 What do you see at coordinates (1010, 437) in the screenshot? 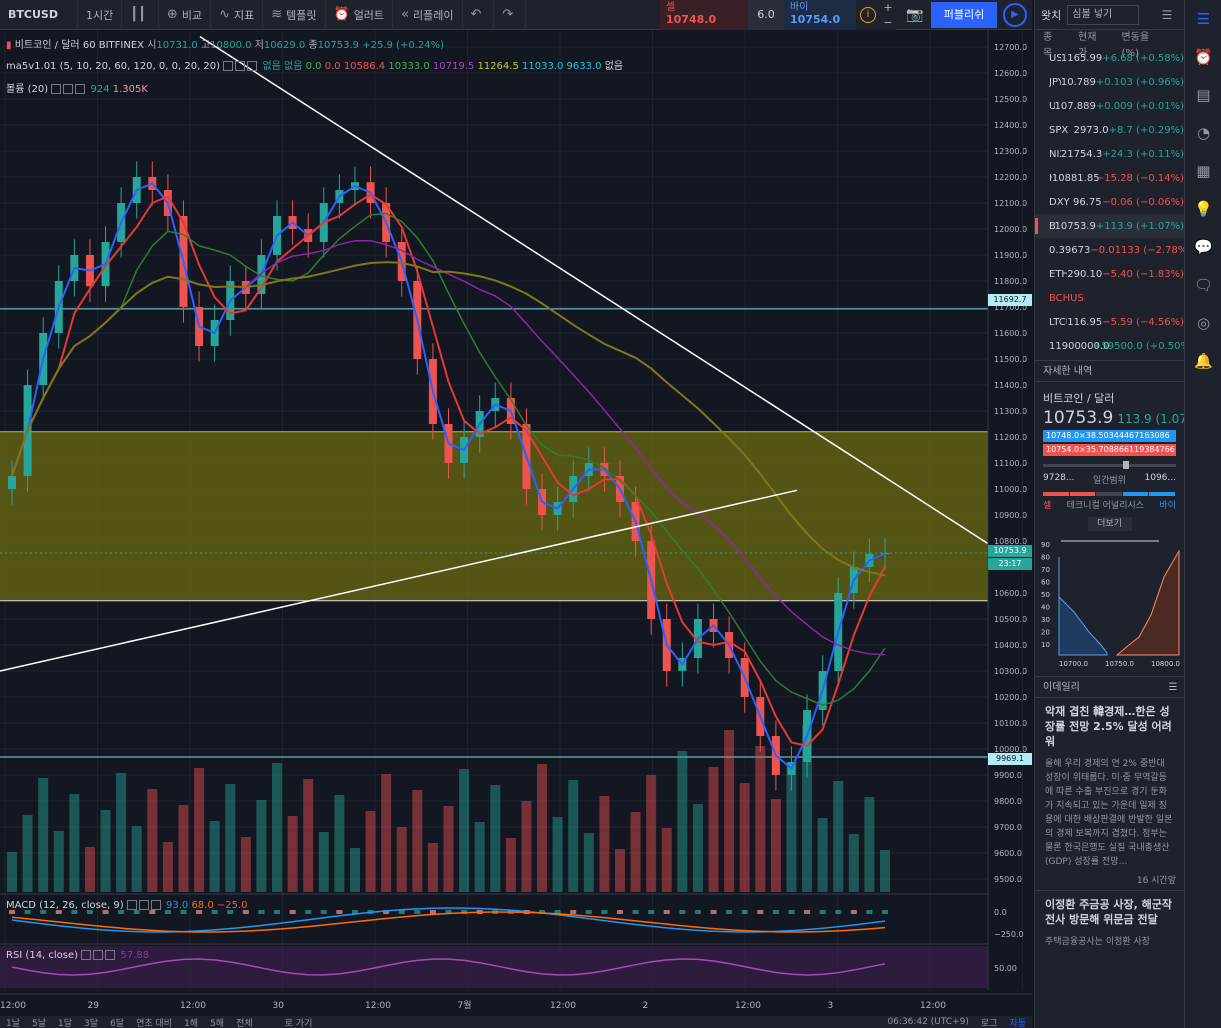
I see `price-tick-label: 11200.0` at bounding box center [1010, 437].